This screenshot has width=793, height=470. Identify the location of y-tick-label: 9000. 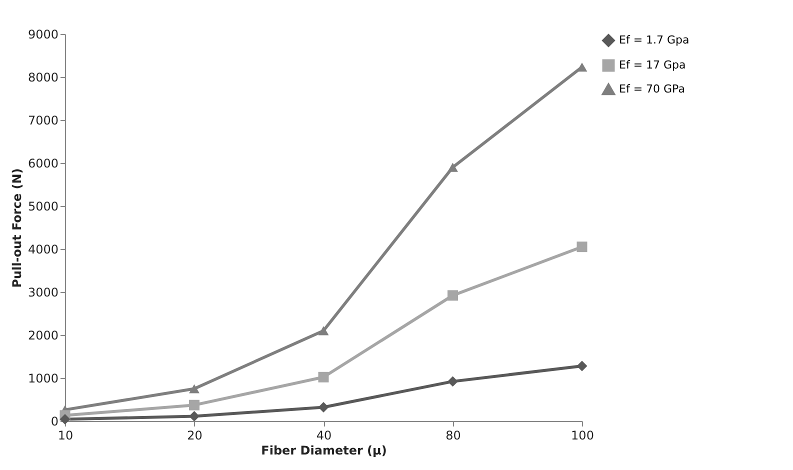
(43, 35).